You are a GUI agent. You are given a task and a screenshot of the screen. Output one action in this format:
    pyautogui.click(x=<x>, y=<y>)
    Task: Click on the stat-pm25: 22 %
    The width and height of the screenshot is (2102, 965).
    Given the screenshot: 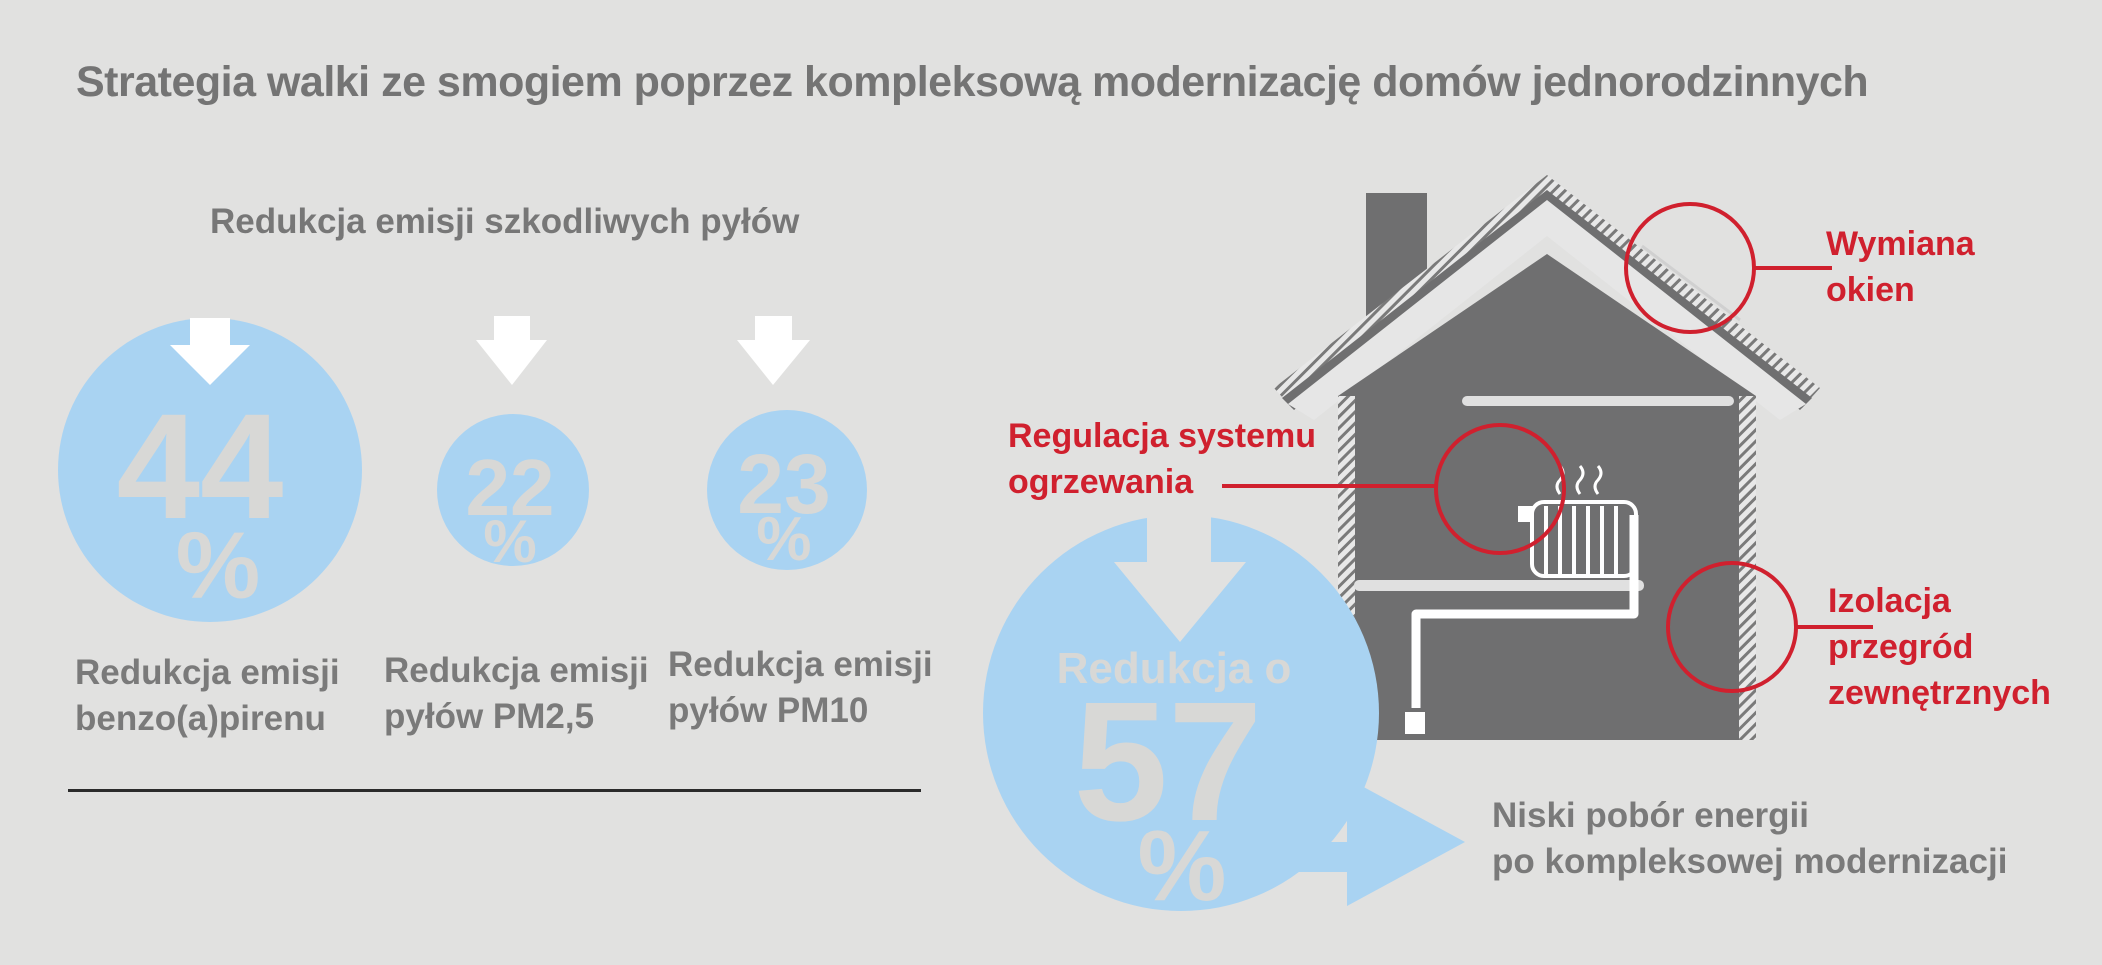 What is the action you would take?
    pyautogui.click(x=513, y=445)
    